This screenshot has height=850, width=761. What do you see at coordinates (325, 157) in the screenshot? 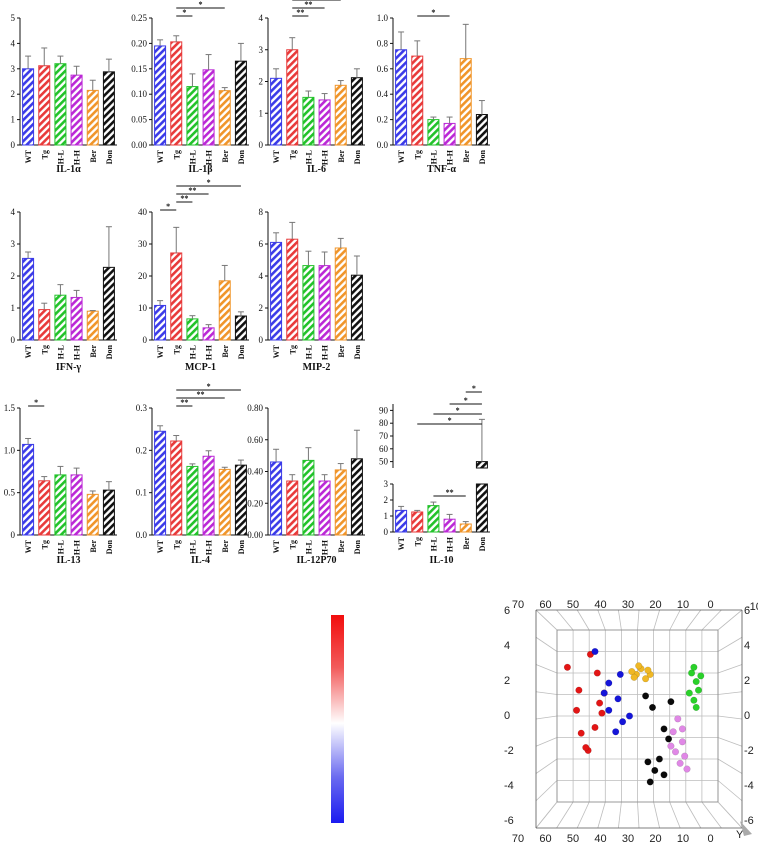
I see `x-tick-label: H-H` at bounding box center [325, 157].